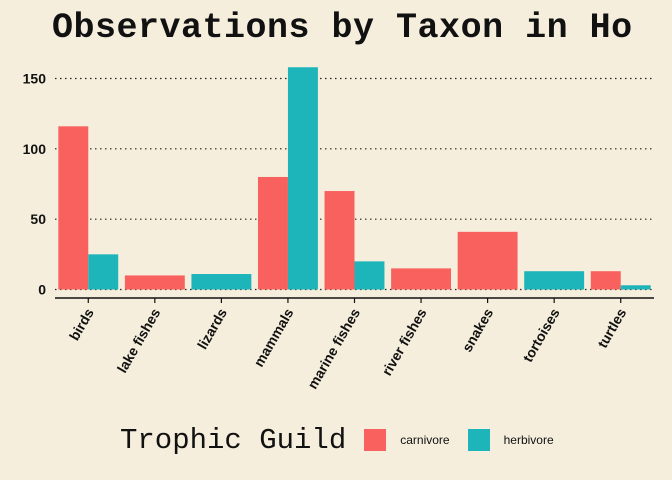  Describe the element at coordinates (478, 440) in the screenshot. I see `legend-key-herbivore` at that location.